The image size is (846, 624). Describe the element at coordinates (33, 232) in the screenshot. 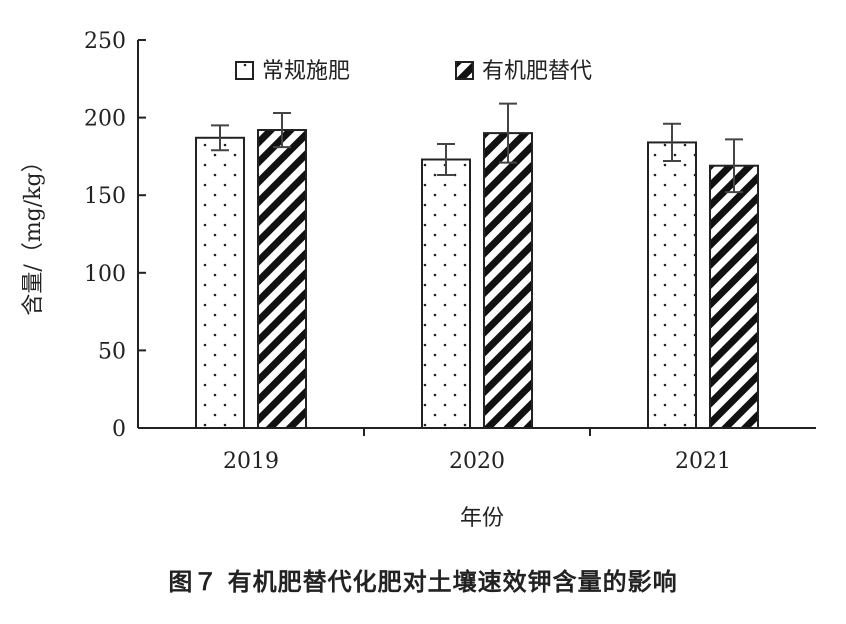

I see `y-axis-title: 含量/（mg/kg）` at that location.